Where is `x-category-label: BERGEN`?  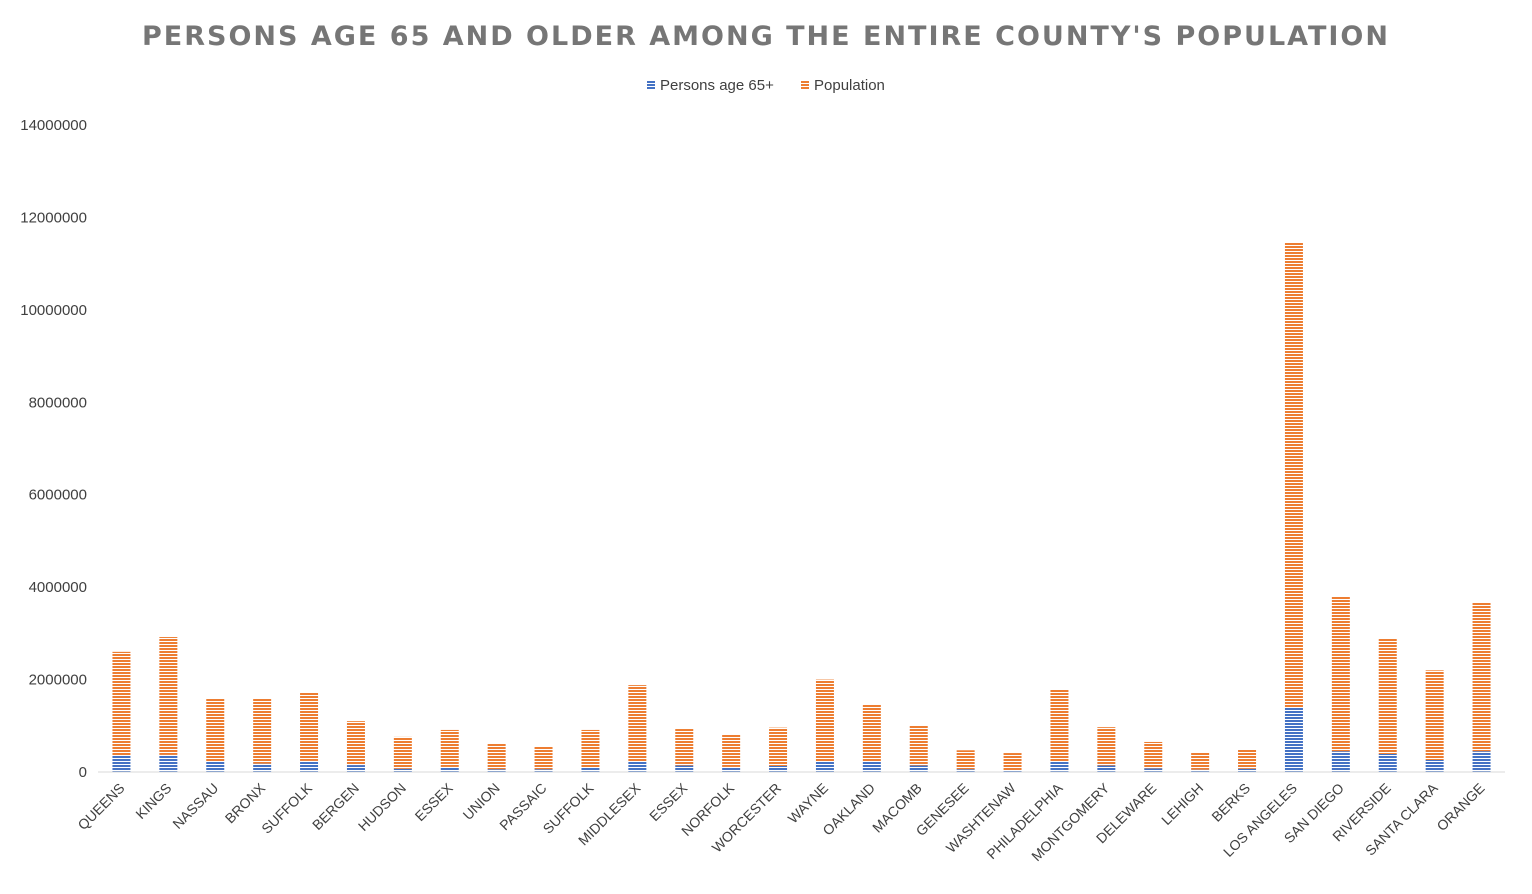 x-category-label: BERGEN is located at coordinates (335, 806).